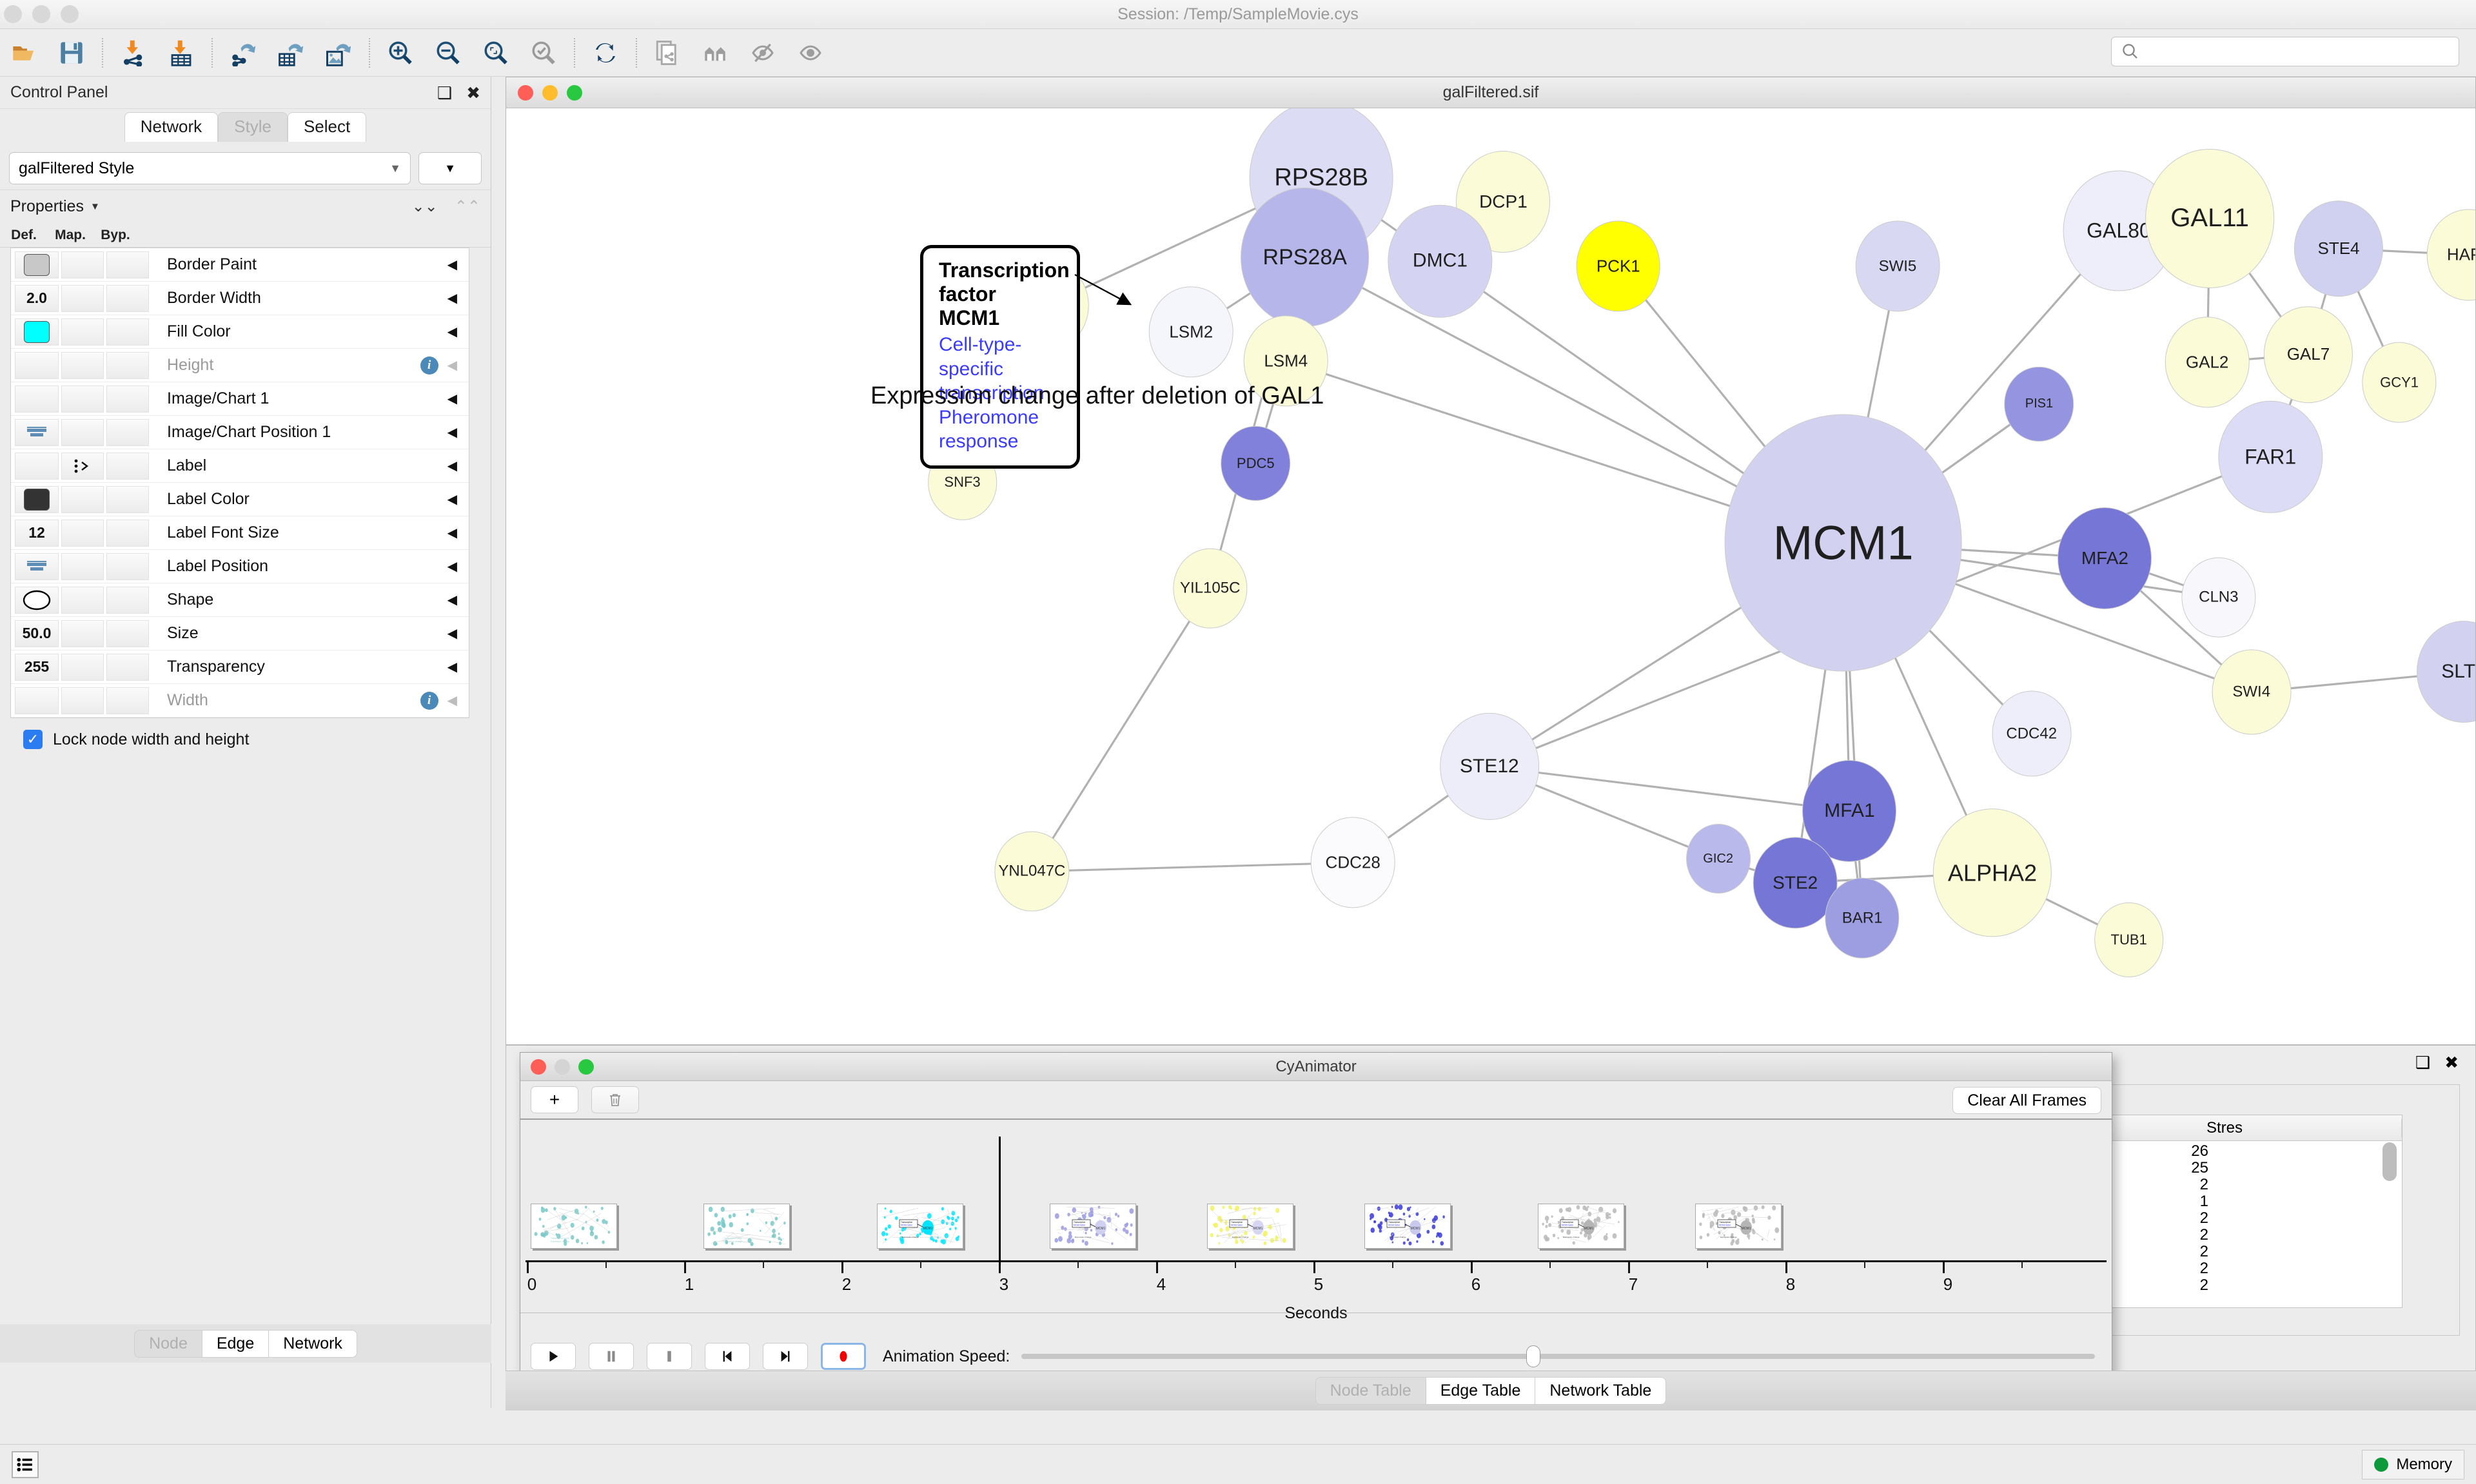 The image size is (2476, 1484). I want to click on zoom-selected-icon, so click(543, 53).